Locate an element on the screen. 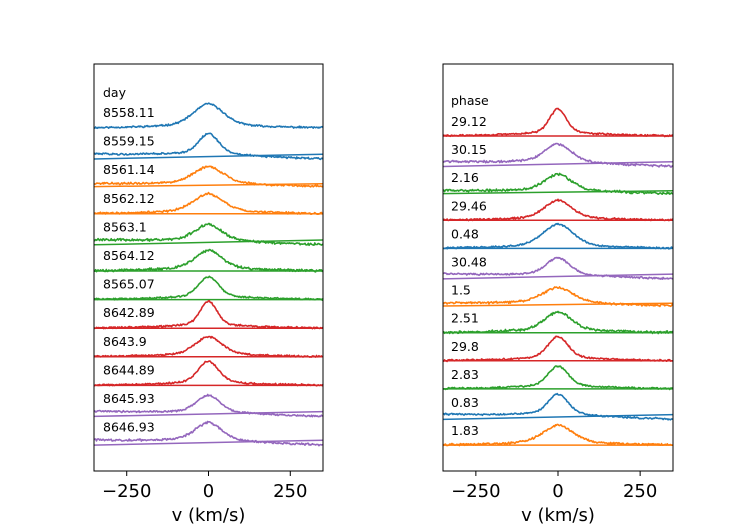  series-label-8565.07: 8565.07 is located at coordinates (129, 284).